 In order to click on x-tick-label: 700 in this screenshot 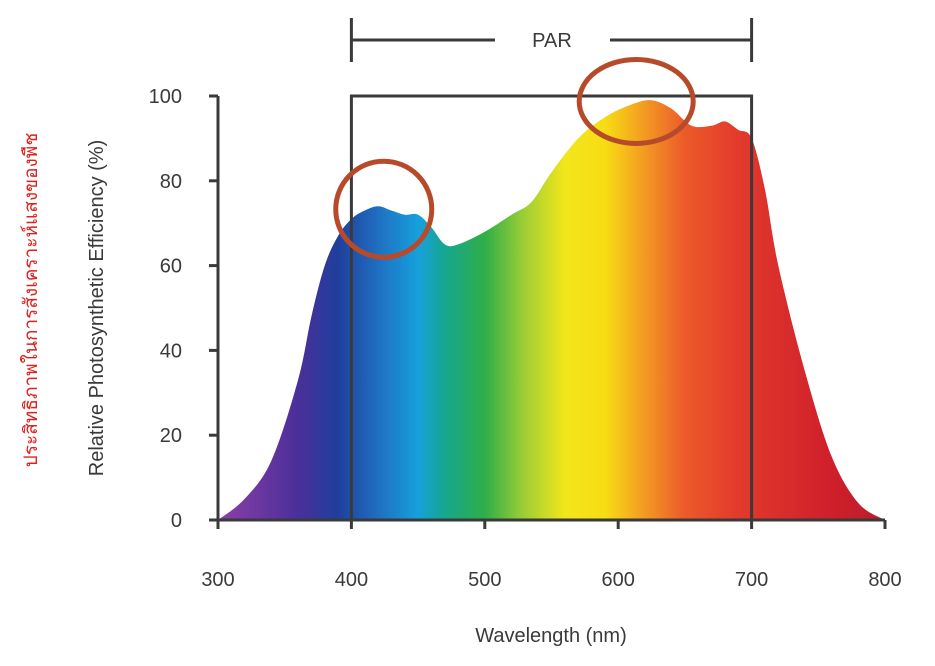, I will do `click(751, 580)`.